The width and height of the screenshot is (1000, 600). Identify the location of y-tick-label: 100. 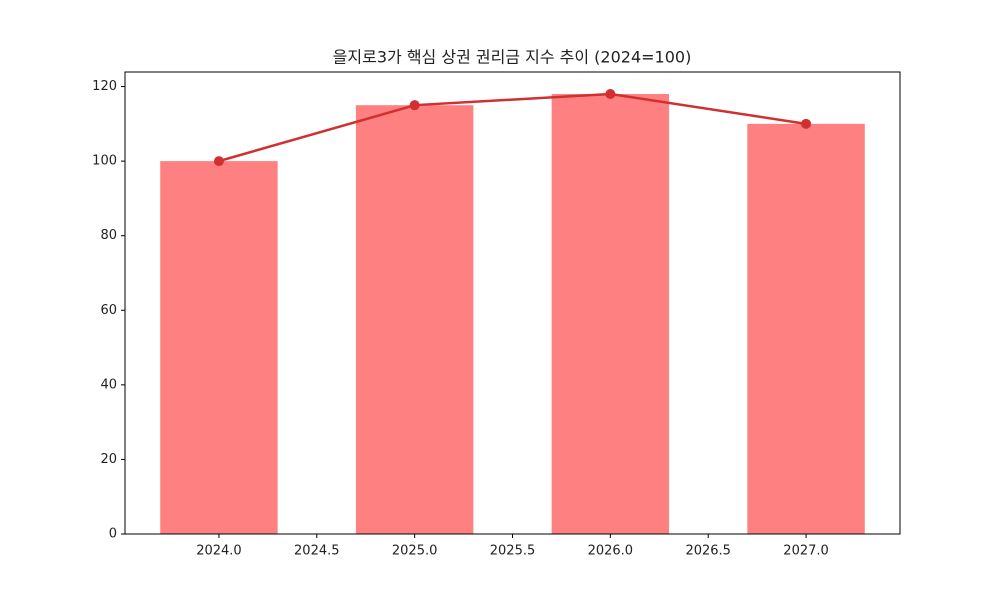
(104, 161).